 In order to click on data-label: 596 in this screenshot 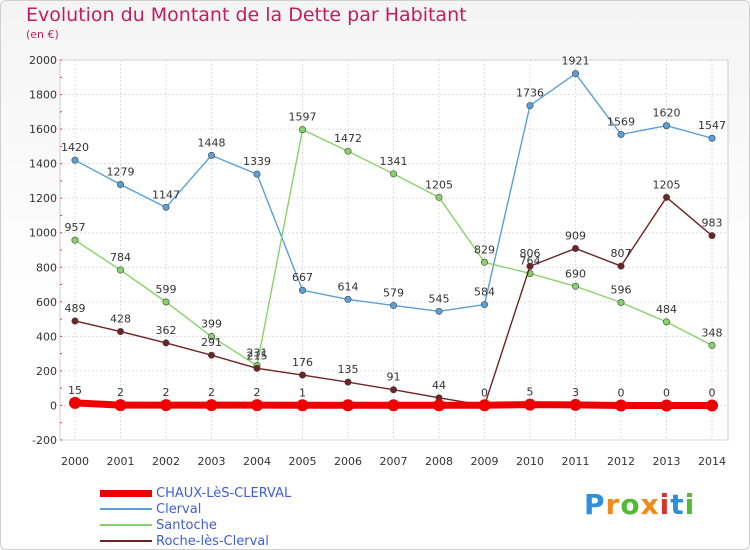, I will do `click(621, 290)`.